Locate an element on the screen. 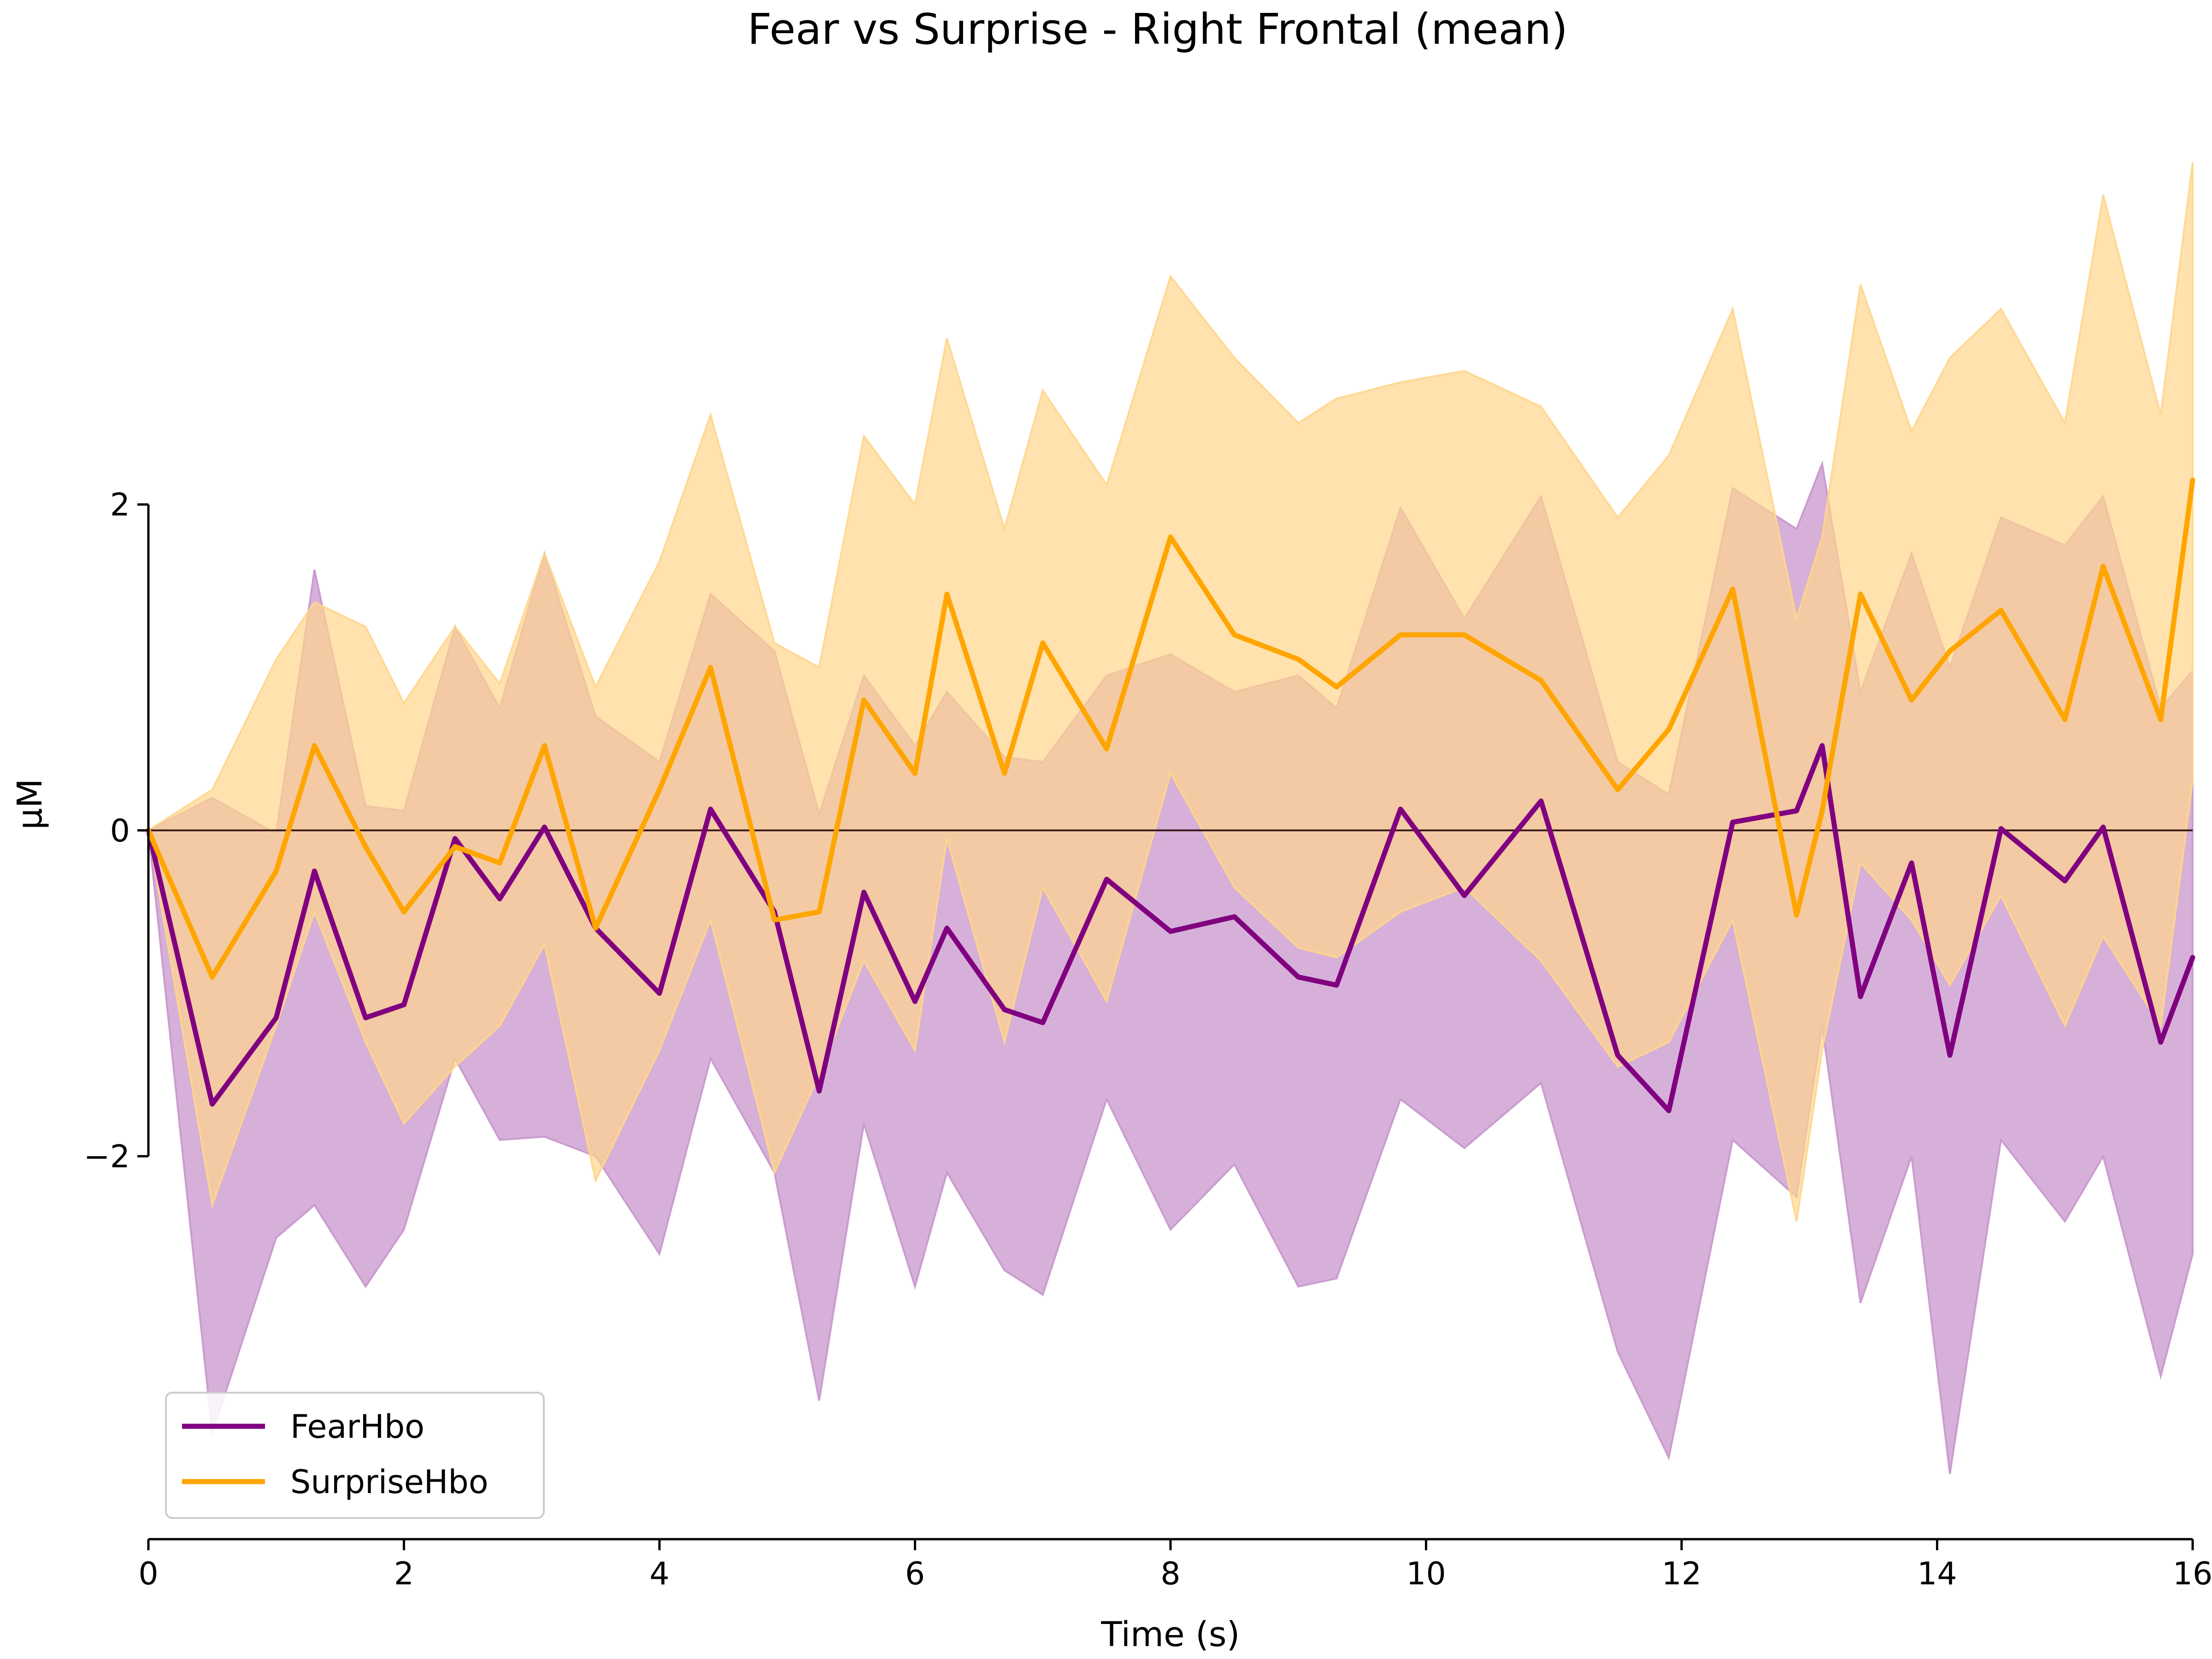 The image size is (2212, 1659). x-axis-ticks: 0 2 4 6 8 10 12 14 16 is located at coordinates (1175, 1565).